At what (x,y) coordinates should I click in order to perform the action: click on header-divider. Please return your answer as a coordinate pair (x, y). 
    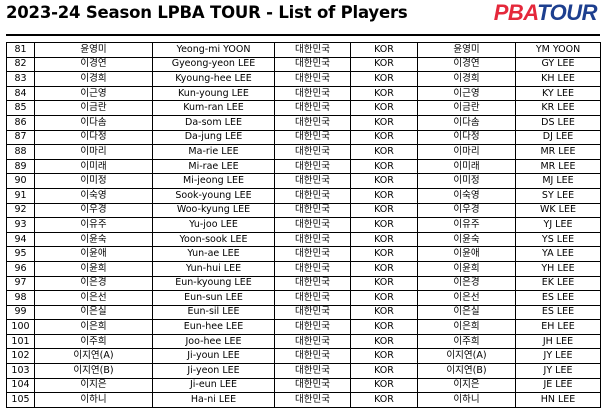
    Looking at the image, I should click on (303, 35).